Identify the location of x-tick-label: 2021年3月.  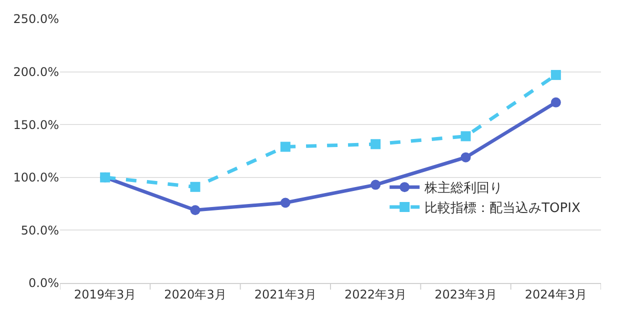
(285, 294).